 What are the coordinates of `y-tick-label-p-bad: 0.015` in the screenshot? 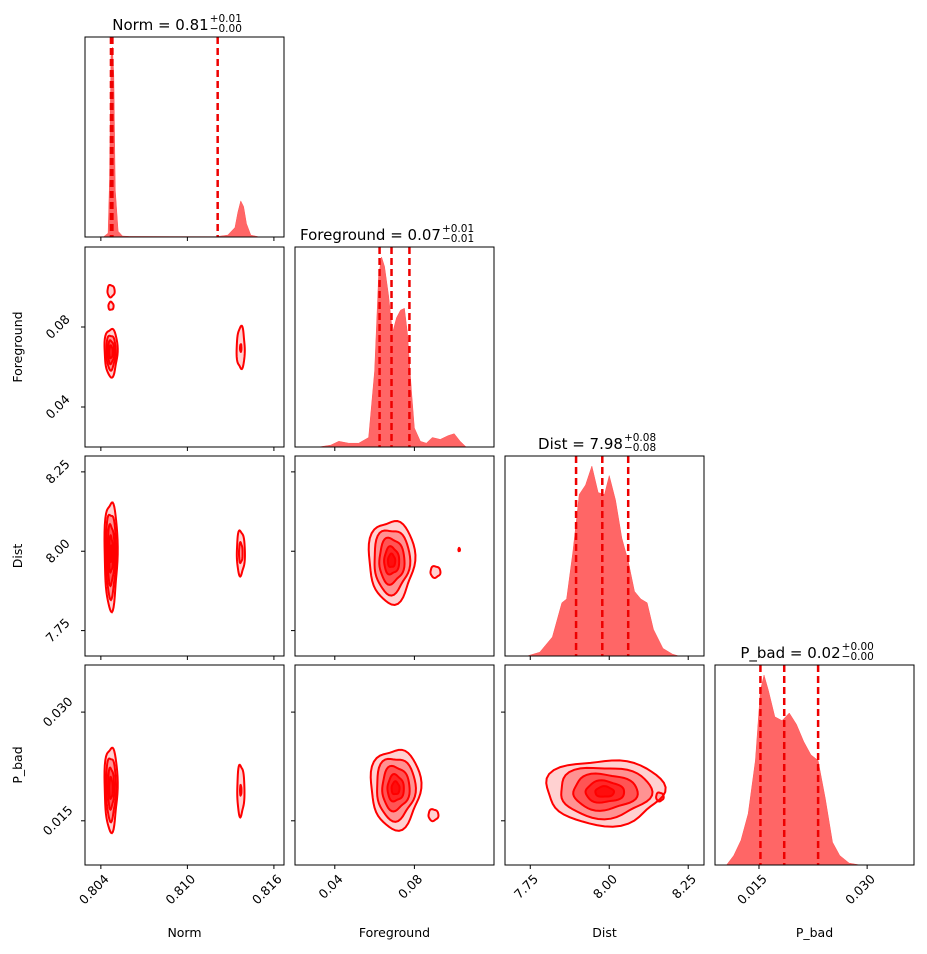 It's located at (58, 820).